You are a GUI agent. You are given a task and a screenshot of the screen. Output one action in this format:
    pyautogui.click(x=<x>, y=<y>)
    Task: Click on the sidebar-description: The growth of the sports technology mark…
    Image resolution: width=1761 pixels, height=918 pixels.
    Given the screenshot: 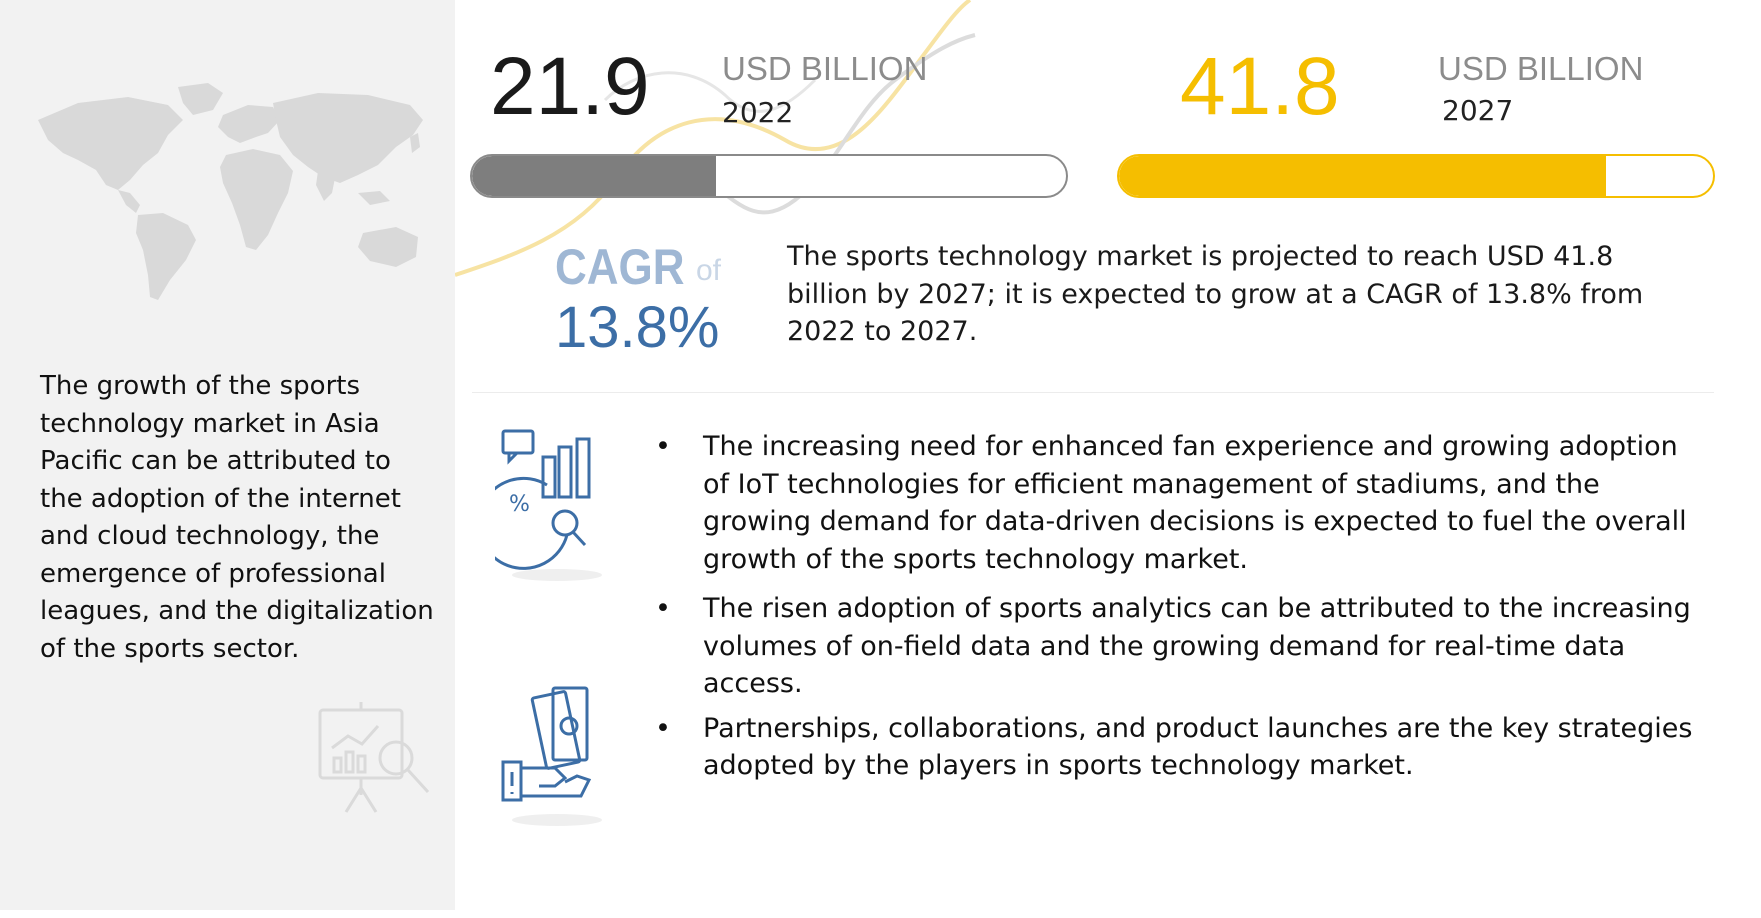 What is the action you would take?
    pyautogui.click(x=237, y=517)
    